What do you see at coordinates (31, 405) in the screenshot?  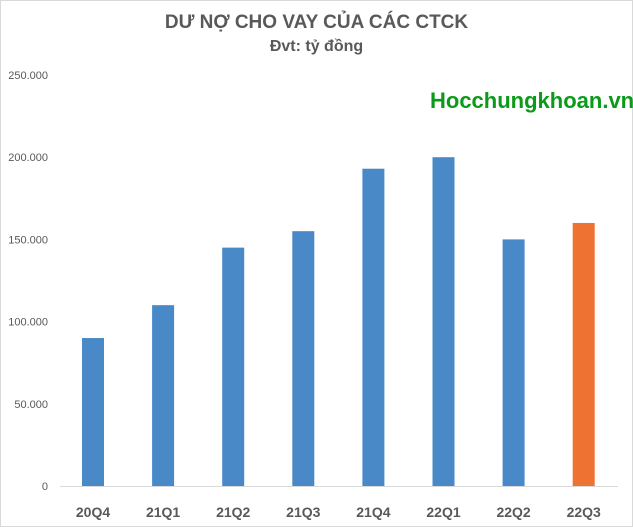 I see `y-tick-label: 50.000` at bounding box center [31, 405].